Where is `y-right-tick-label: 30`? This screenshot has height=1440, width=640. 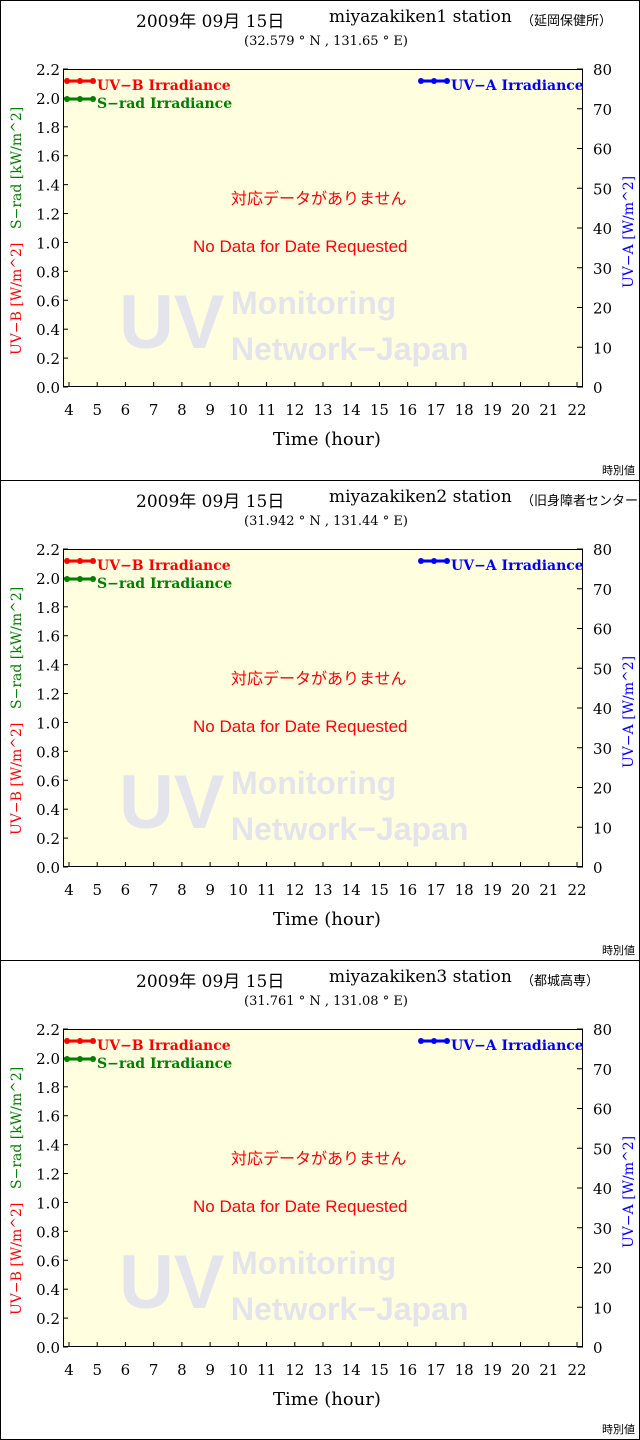 y-right-tick-label: 30 is located at coordinates (602, 269).